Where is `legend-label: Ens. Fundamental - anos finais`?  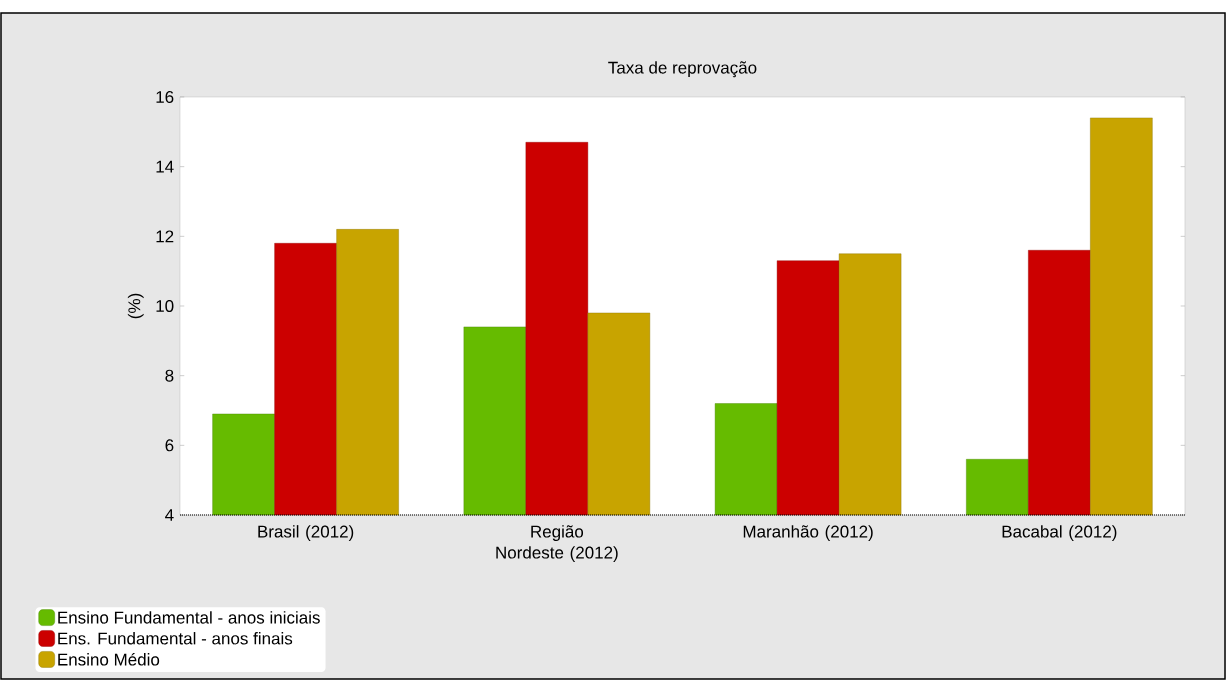 legend-label: Ens. Fundamental - anos finais is located at coordinates (175, 638).